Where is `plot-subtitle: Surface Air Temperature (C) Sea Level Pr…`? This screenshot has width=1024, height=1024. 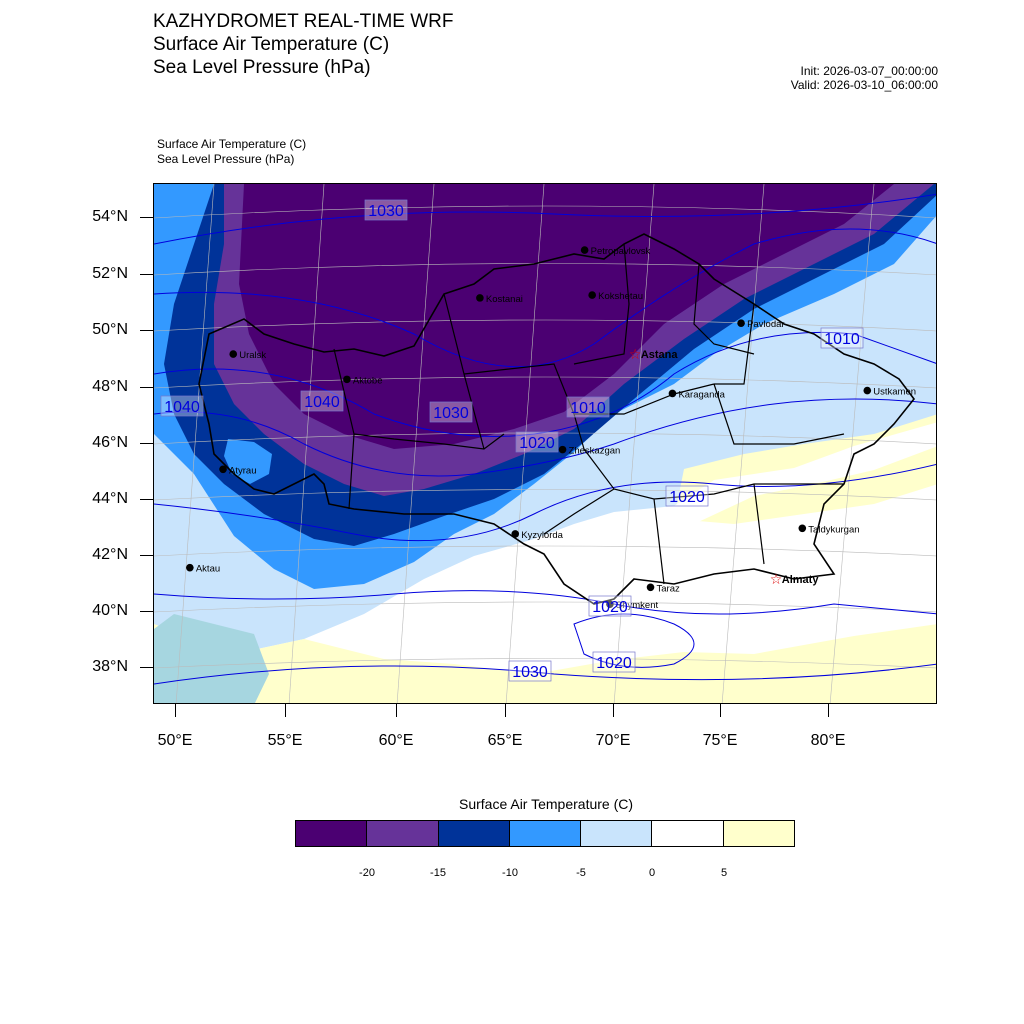 plot-subtitle: Surface Air Temperature (C) Sea Level Pr… is located at coordinates (231, 152).